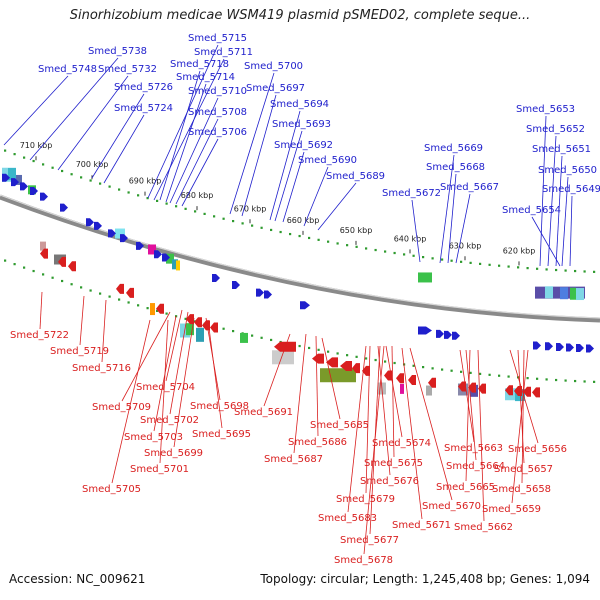  What do you see at coordinates (469, 187) in the screenshot?
I see `forward-gene-label: Smed_5667` at bounding box center [469, 187].